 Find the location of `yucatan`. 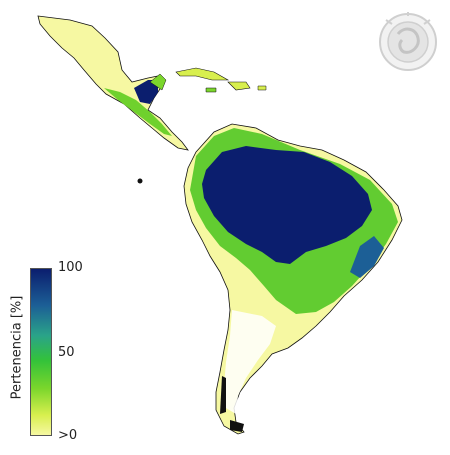

yucatan is located at coordinates (158, 82).